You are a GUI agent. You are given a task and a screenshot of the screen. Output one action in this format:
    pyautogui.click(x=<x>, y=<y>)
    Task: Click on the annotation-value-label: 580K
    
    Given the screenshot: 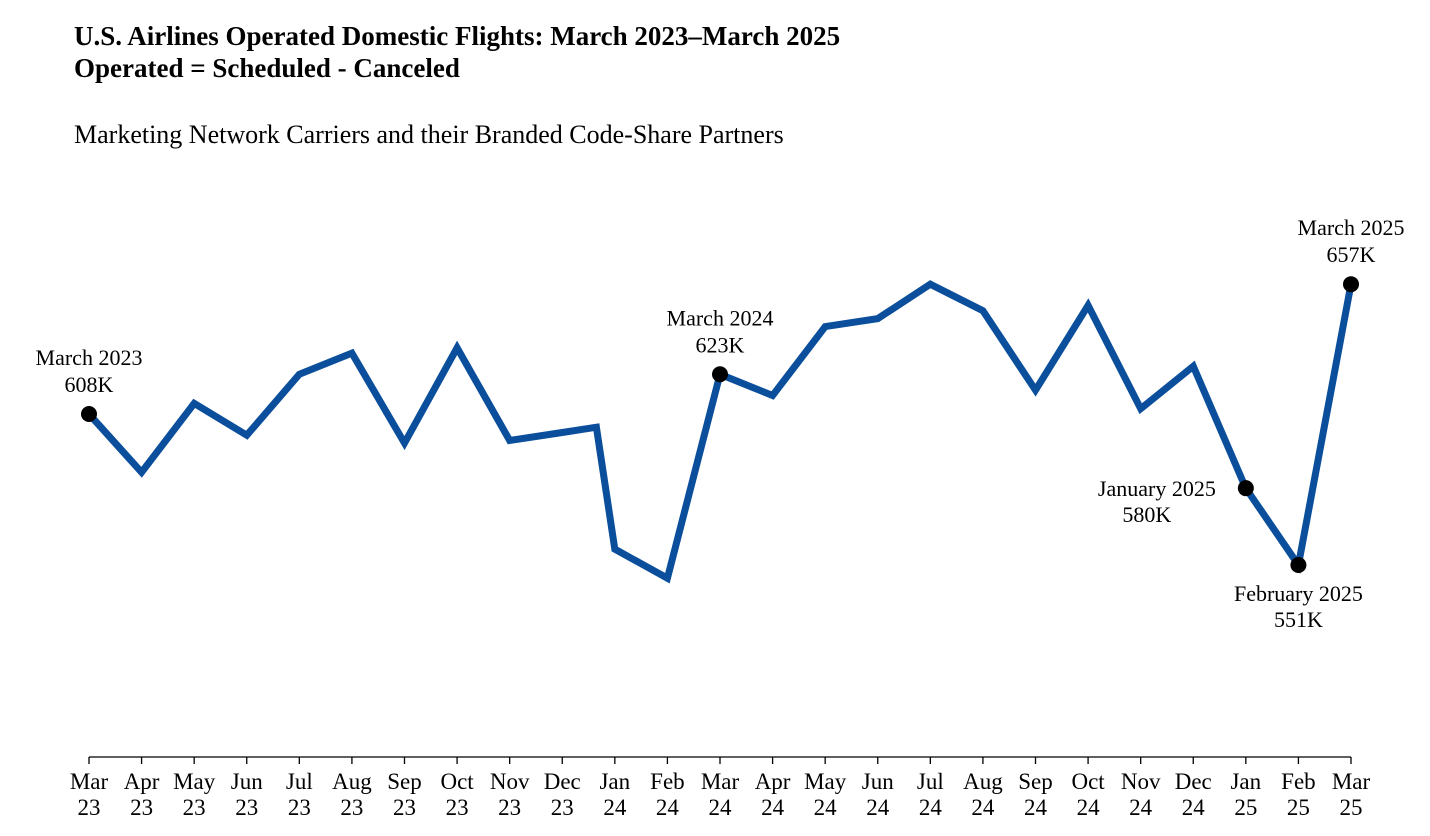 What is the action you would take?
    pyautogui.click(x=1146, y=514)
    